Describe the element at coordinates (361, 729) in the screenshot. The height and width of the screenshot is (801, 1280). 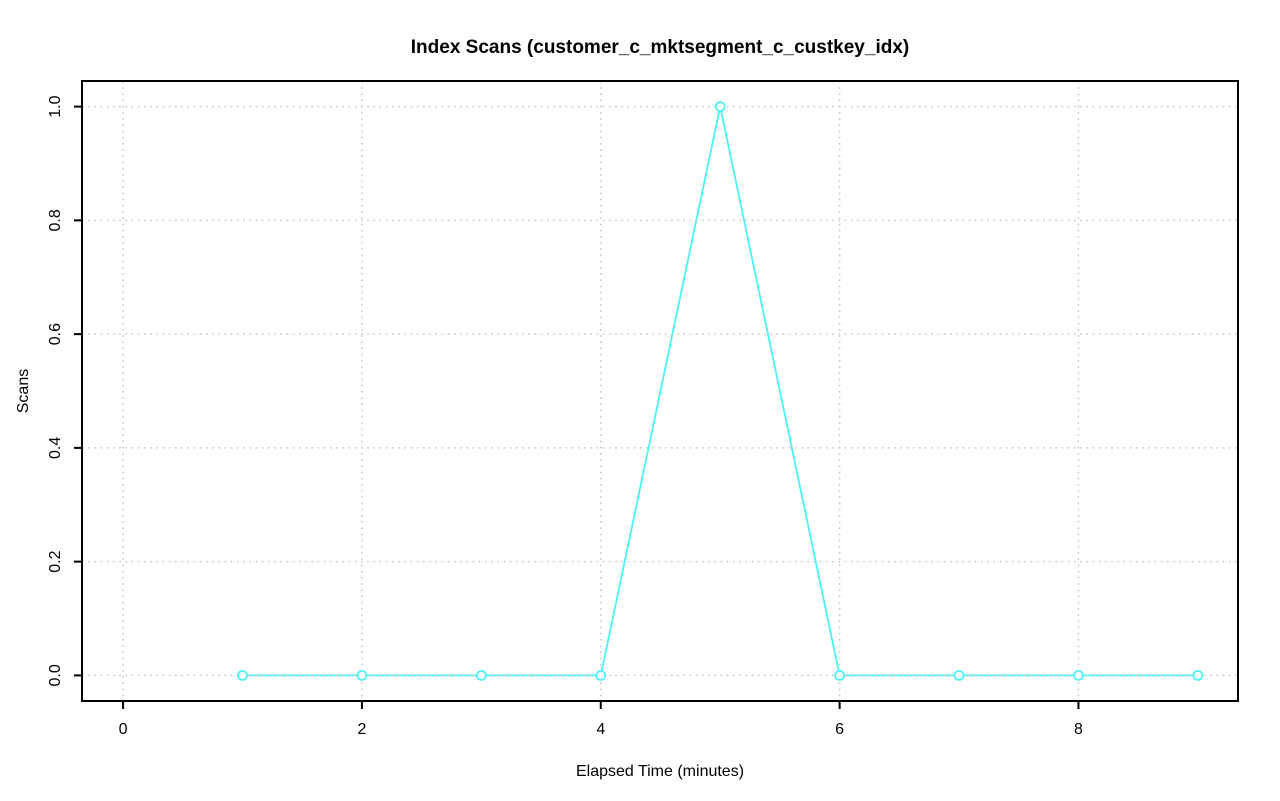
I see `x-tick-label: 2` at that location.